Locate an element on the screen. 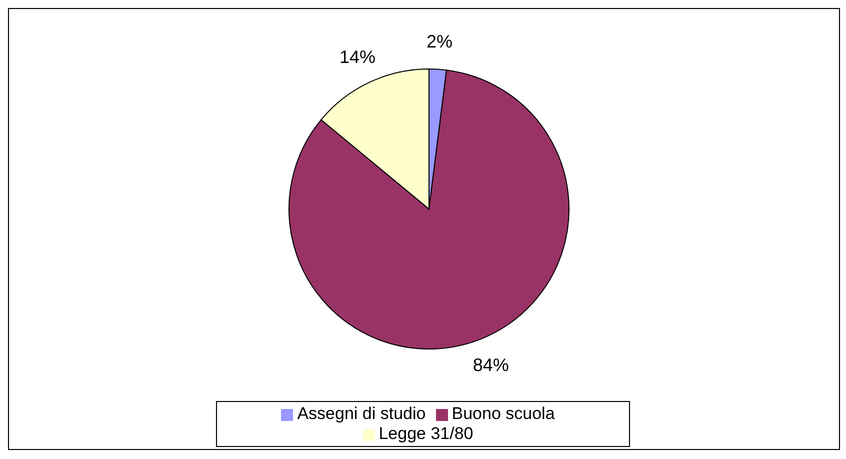 The image size is (846, 459). legend-label: Assegni di studio is located at coordinates (361, 413).